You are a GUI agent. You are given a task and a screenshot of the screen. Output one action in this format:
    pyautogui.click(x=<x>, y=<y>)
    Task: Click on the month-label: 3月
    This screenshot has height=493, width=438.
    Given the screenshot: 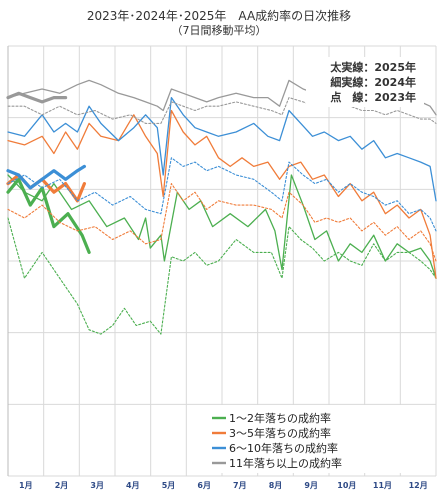 What is the action you would take?
    pyautogui.click(x=97, y=485)
    